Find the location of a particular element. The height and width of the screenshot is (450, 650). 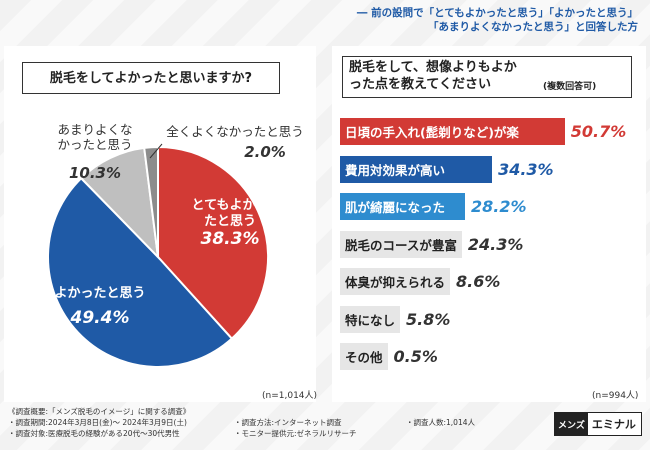

bar-course-variety: 脱毛のコースが豊富 24.3% is located at coordinates (432, 244).